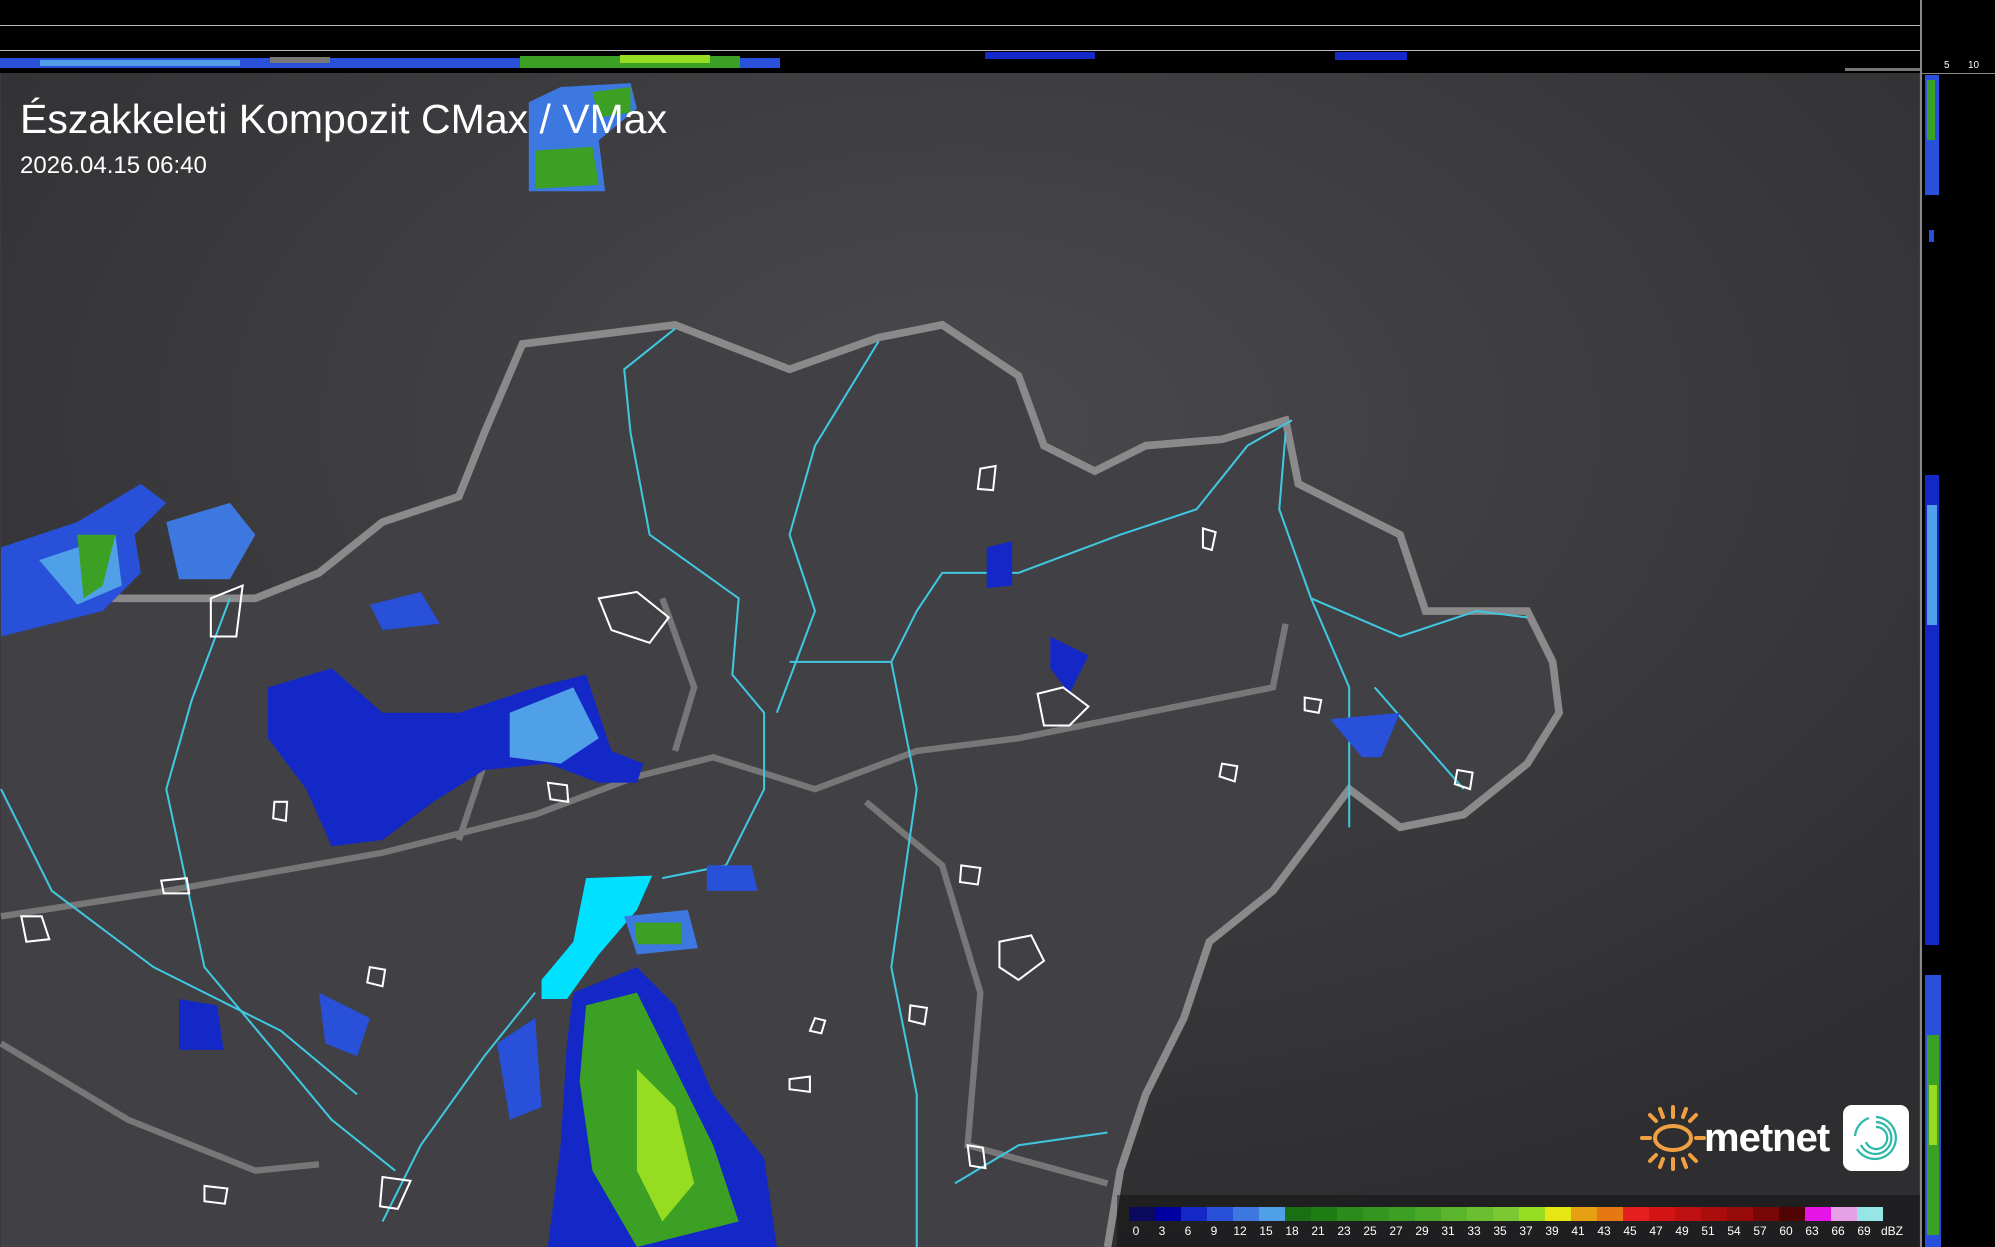  What do you see at coordinates (960, 61) in the screenshot?
I see `profile-echoes` at bounding box center [960, 61].